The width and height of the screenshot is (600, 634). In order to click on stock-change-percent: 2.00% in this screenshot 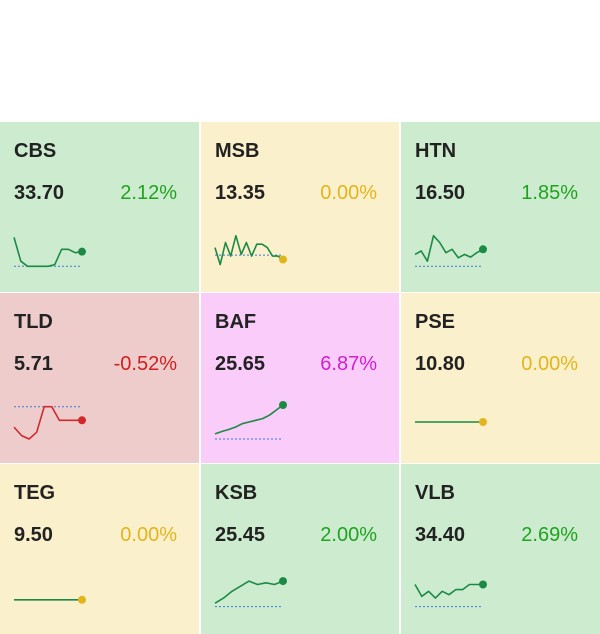, I will do `click(348, 535)`.